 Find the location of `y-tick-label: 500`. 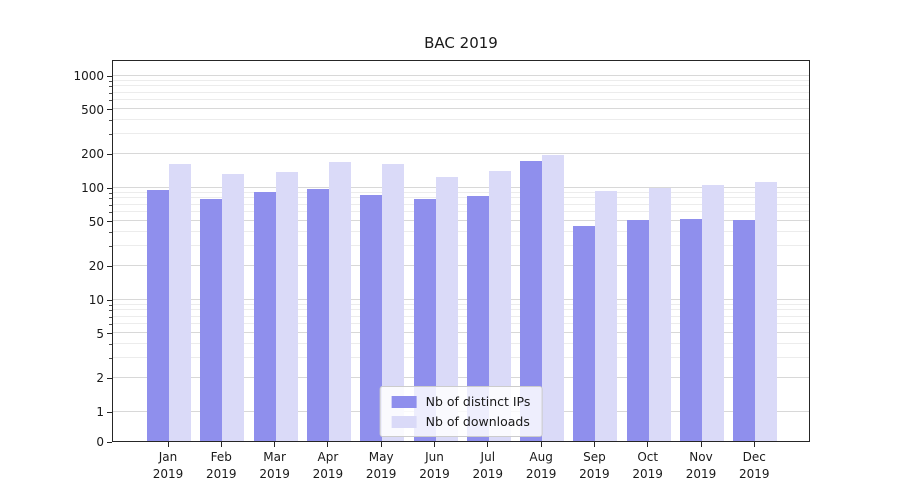

y-tick-label: 500 is located at coordinates (92, 109).